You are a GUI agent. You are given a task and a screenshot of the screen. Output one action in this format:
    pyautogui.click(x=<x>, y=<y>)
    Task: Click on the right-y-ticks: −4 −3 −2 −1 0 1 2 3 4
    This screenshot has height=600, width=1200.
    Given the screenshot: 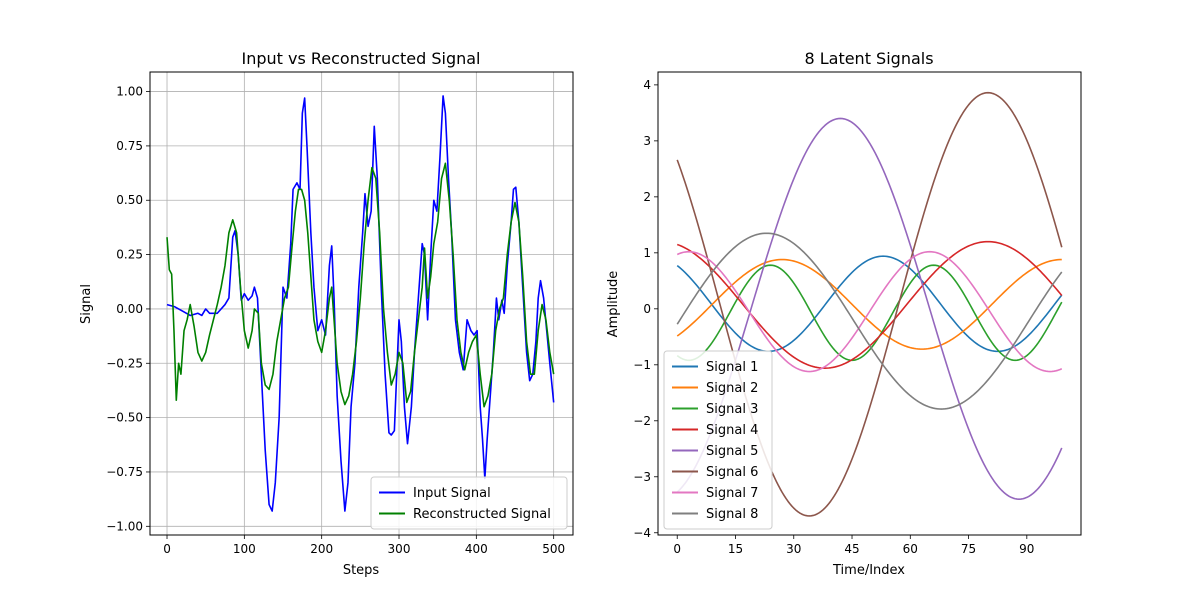 What is the action you would take?
    pyautogui.click(x=645, y=309)
    